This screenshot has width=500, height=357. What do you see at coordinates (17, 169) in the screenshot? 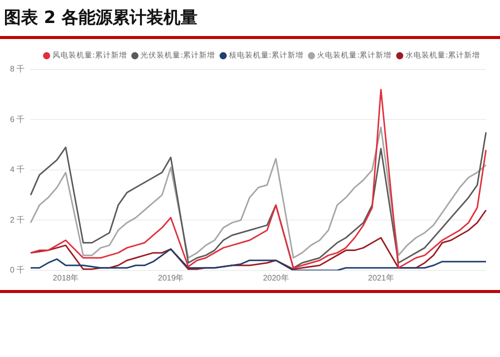
I see `y-tick-label: 4 千` at bounding box center [17, 169].